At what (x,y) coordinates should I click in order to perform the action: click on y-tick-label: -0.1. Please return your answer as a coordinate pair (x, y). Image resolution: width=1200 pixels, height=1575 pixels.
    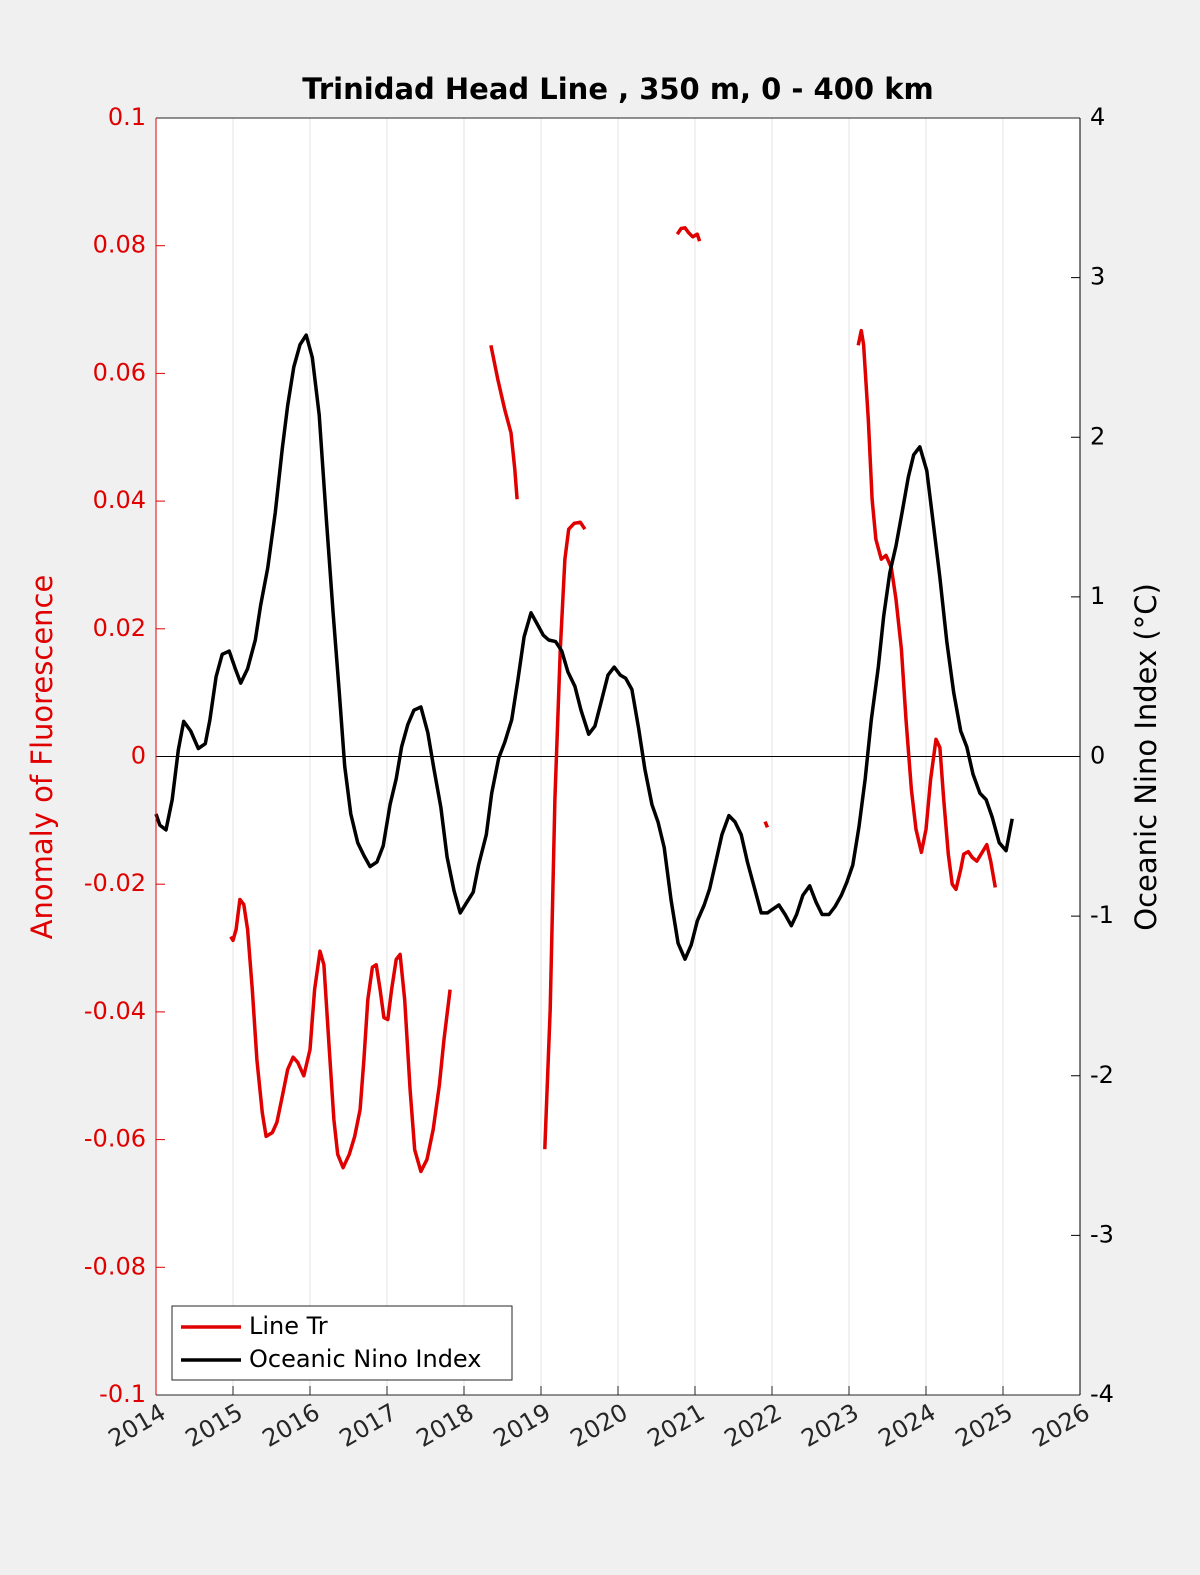
    Looking at the image, I should click on (122, 1394).